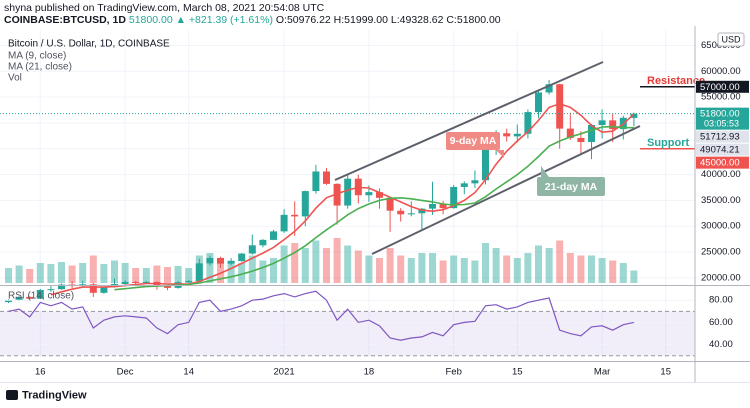  Describe the element at coordinates (676, 81) in the screenshot. I see `resistance-label: Resistance` at that location.